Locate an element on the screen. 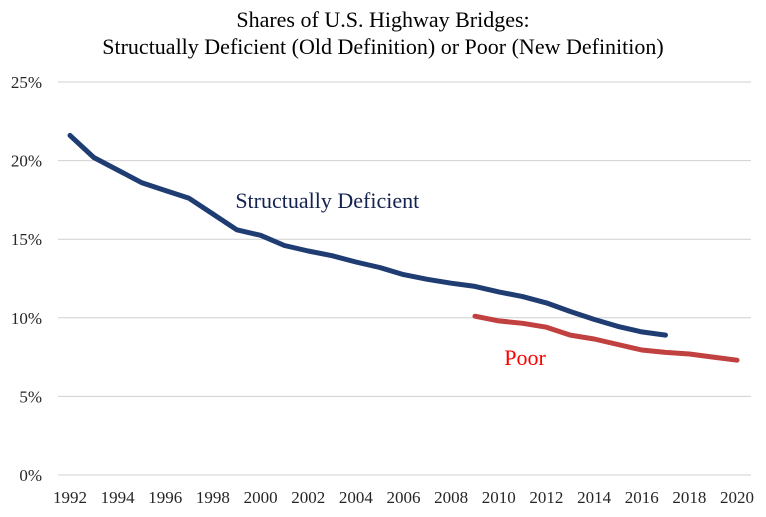  series-line-poor is located at coordinates (606, 338).